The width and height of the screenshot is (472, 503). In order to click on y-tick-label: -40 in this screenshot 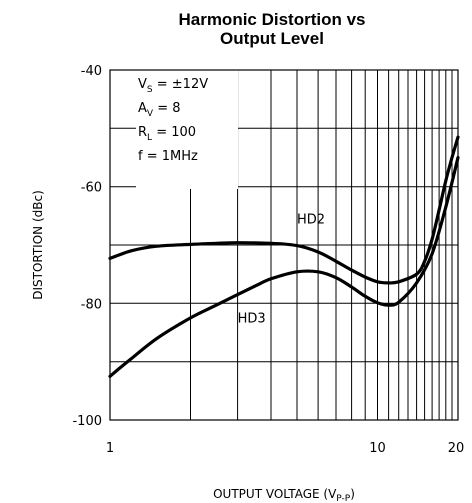, I will do `click(91, 71)`.